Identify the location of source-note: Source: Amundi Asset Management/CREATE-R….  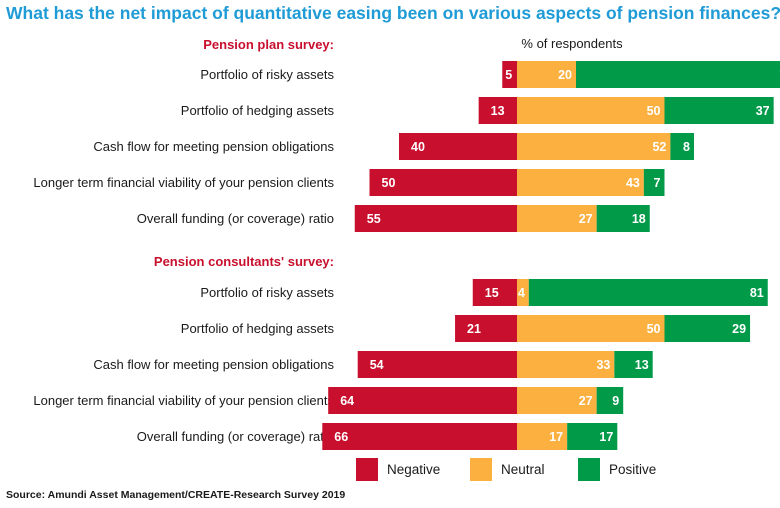
(176, 495).